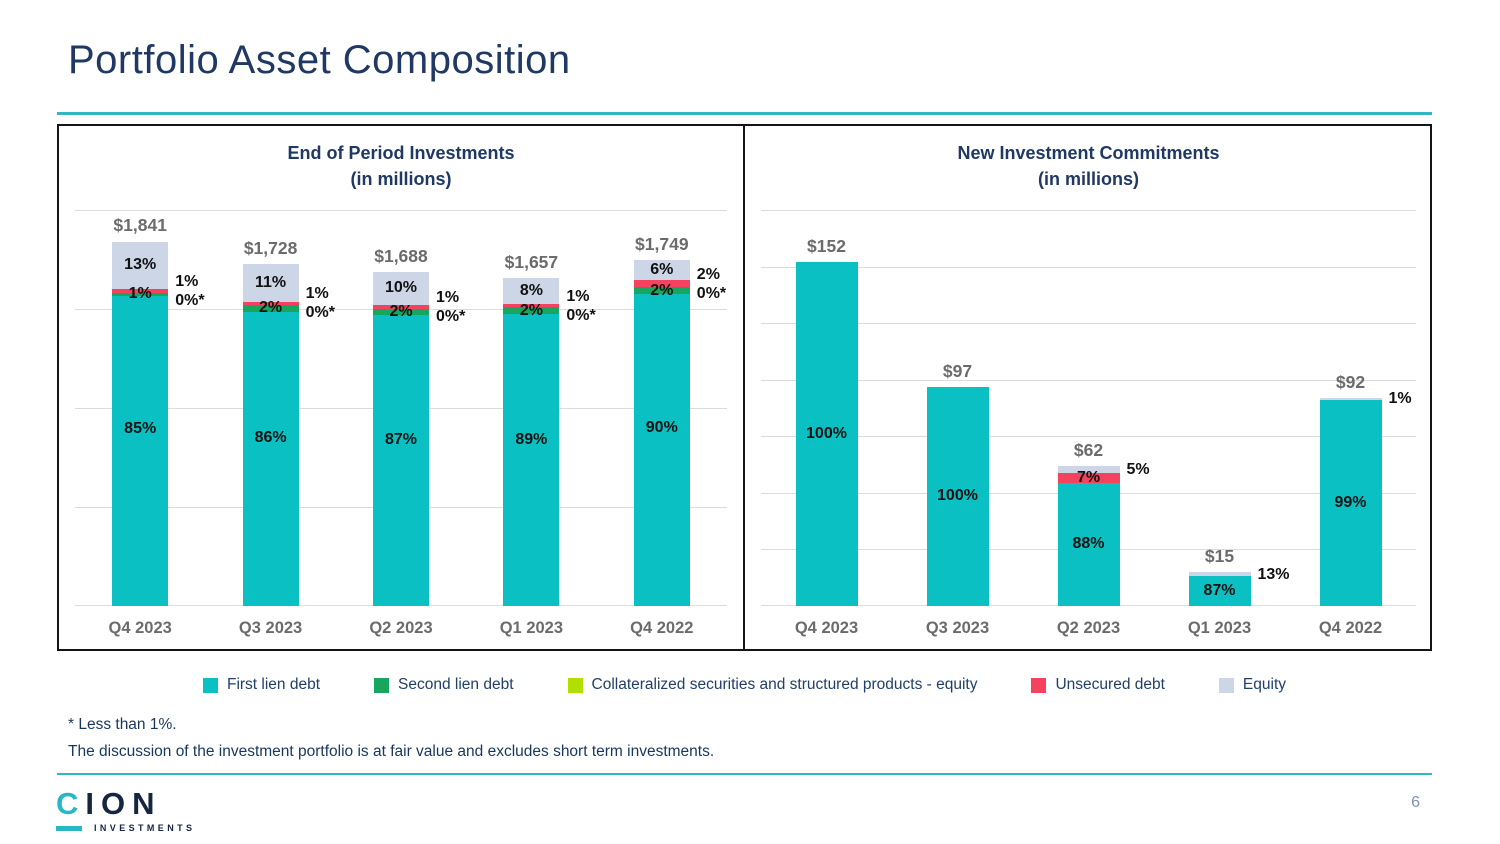 Image resolution: width=1500 pixels, height=844 pixels. What do you see at coordinates (1098, 685) in the screenshot?
I see `legend-item-unsecured: Unsecured debt` at bounding box center [1098, 685].